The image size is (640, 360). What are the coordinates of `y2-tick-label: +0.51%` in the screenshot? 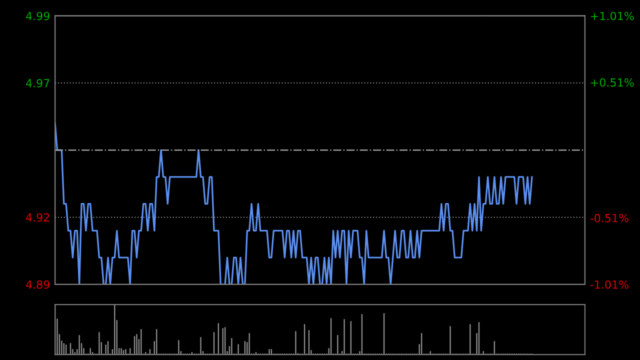 It's located at (612, 82).